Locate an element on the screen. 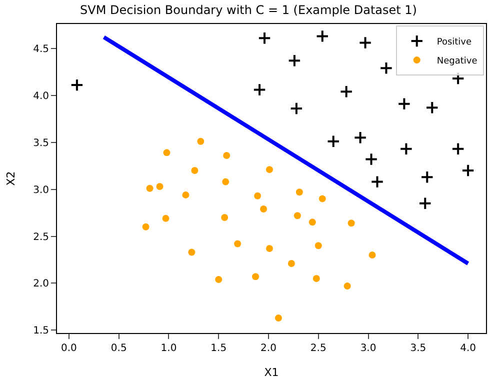 The width and height of the screenshot is (497, 387). x-tick-label: 2.0 is located at coordinates (268, 348).